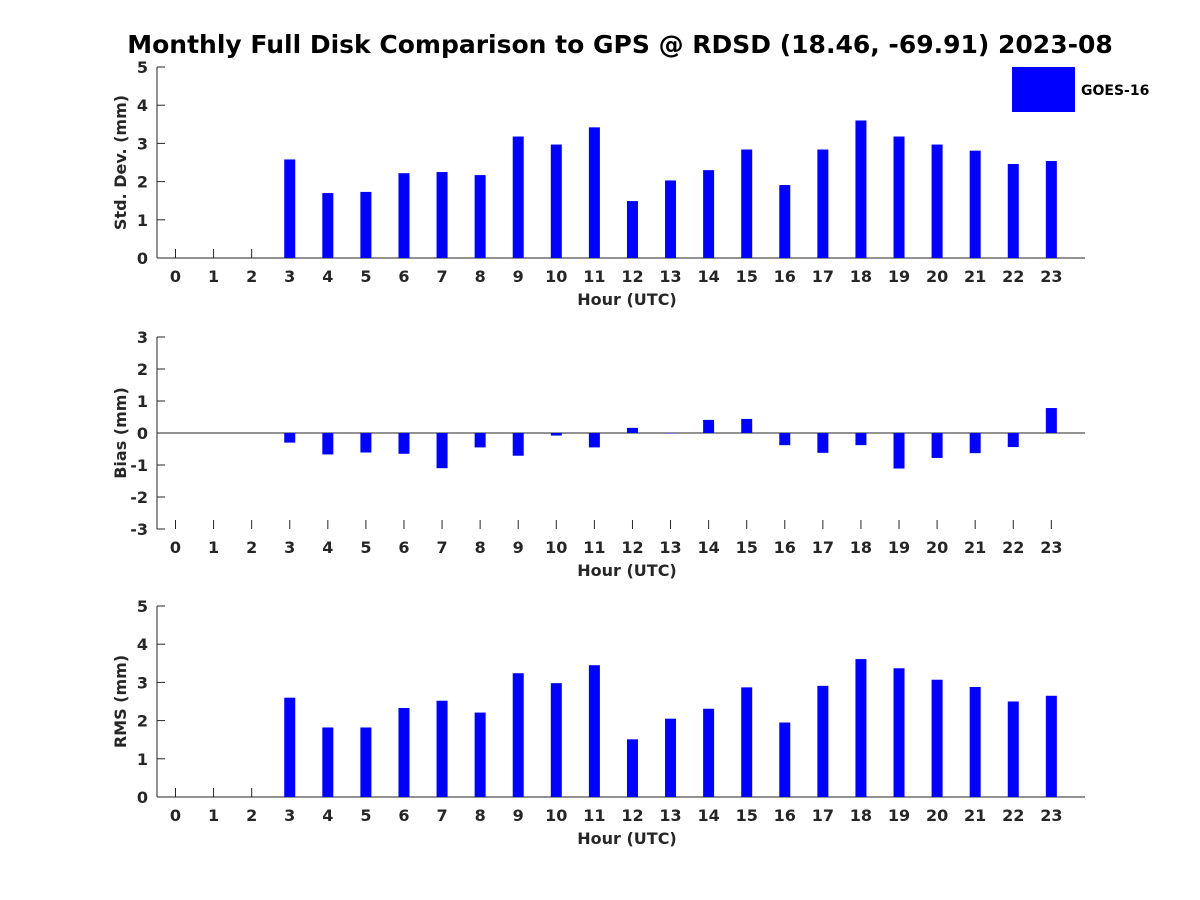 Image resolution: width=1200 pixels, height=900 pixels. Describe the element at coordinates (441, 815) in the screenshot. I see `x-tick-label: 7` at that location.